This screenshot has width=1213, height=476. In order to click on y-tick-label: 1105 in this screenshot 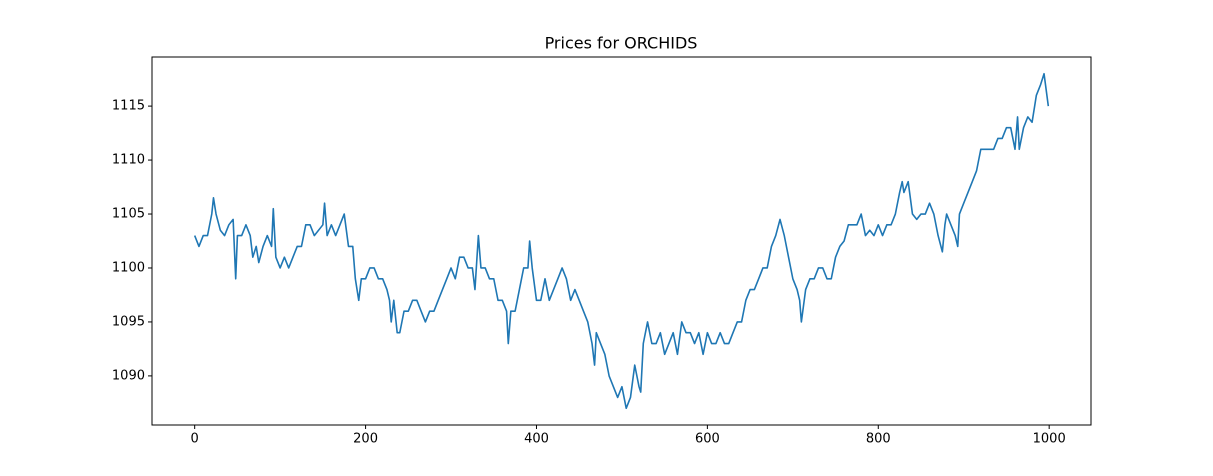, I will do `click(128, 214)`.